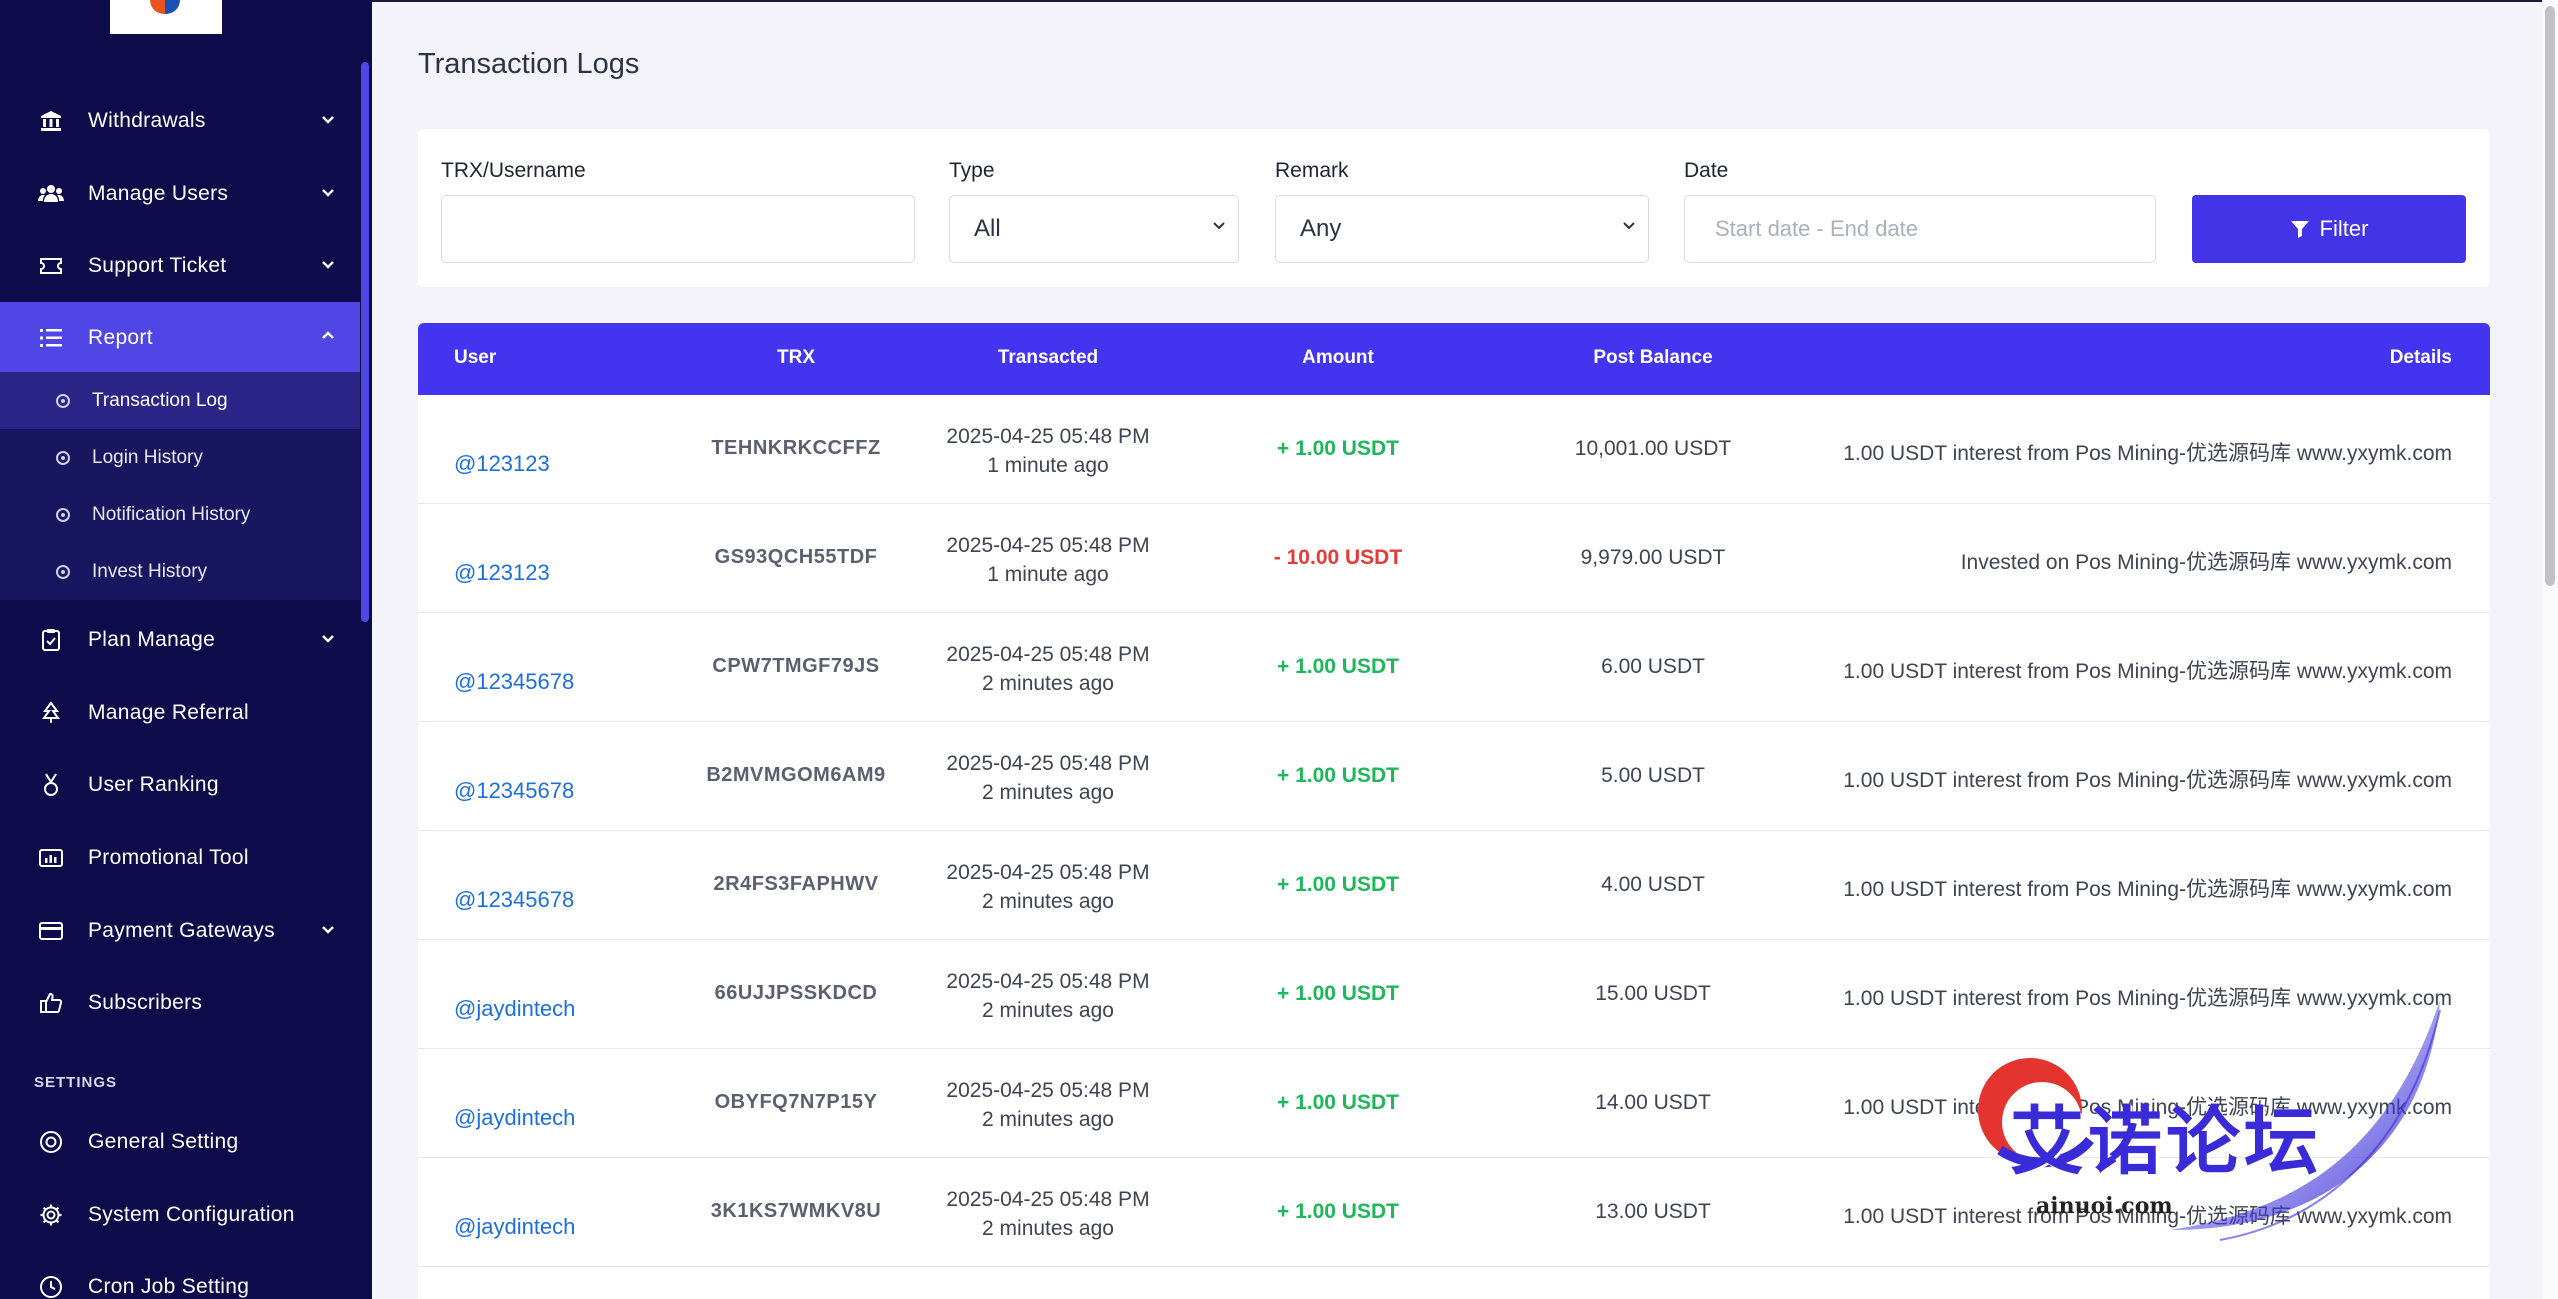 The width and height of the screenshot is (2558, 1299). What do you see at coordinates (1653, 448) in the screenshot?
I see `post-balance: 10,001.00 USDT` at bounding box center [1653, 448].